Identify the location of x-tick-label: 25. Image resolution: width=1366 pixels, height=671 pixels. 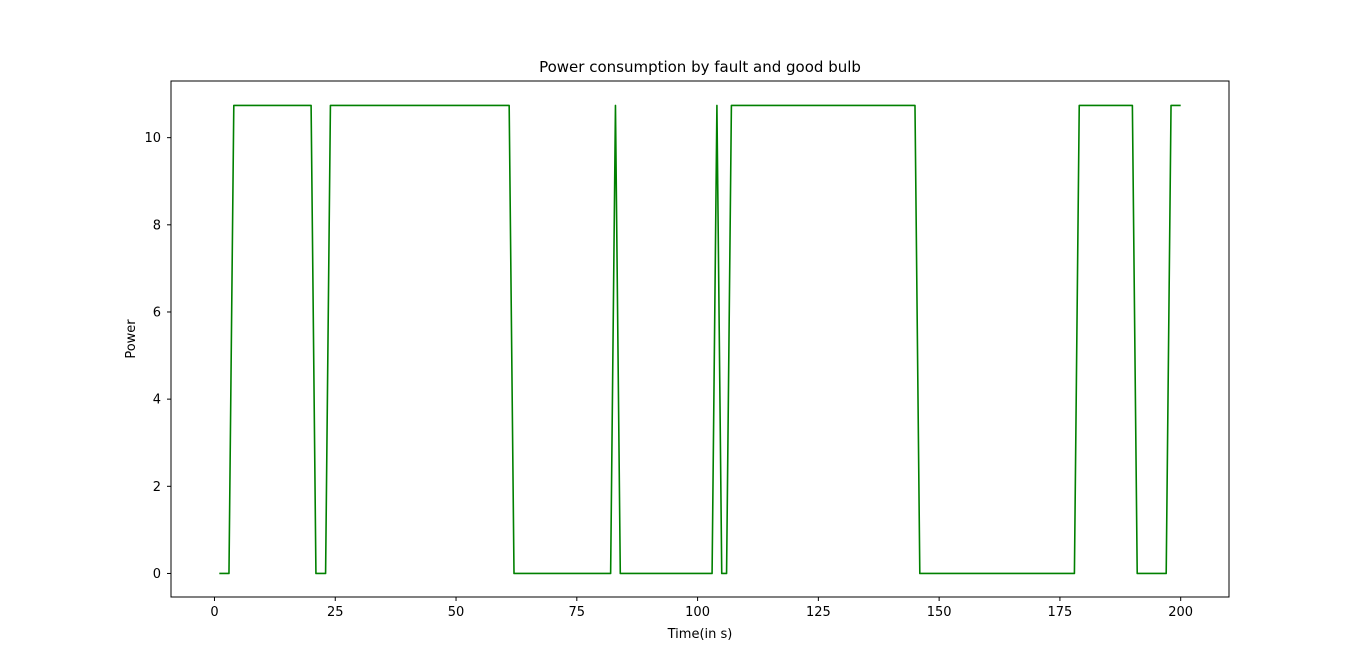
(335, 612).